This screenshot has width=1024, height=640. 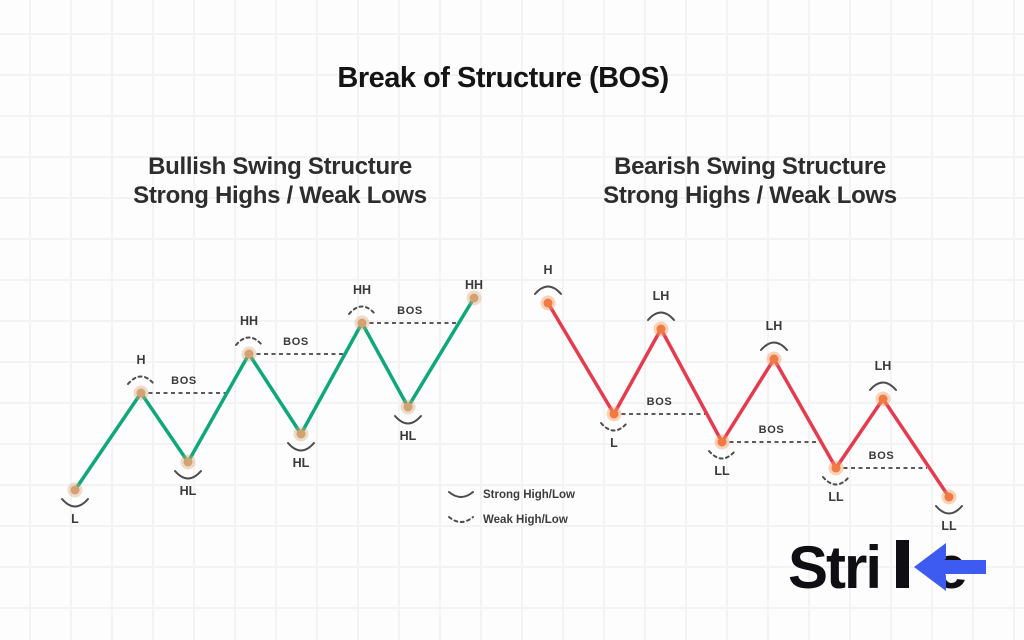 I want to click on bullish-heading-line1: Bullish Swing Structure, so click(x=280, y=166).